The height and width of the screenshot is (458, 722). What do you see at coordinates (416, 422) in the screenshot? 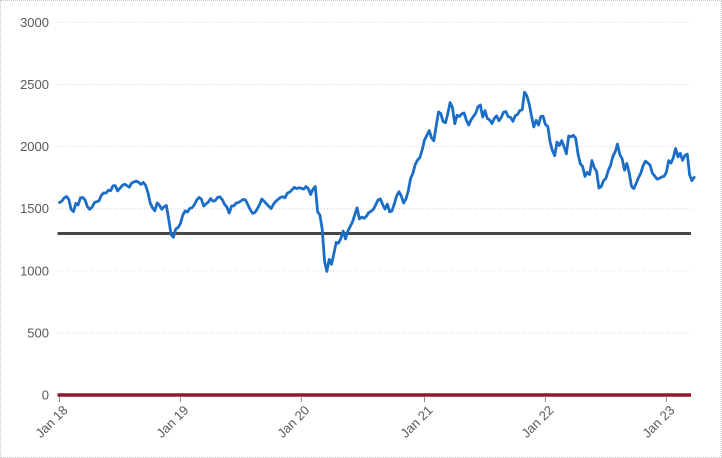
I see `x-tick-label: Jan 21` at bounding box center [416, 422].